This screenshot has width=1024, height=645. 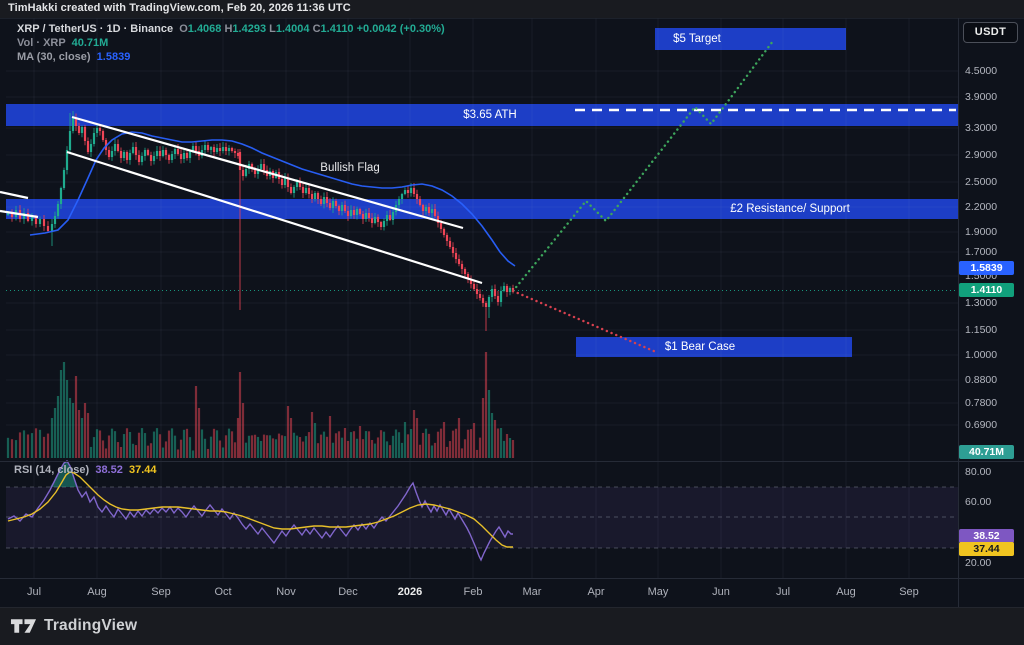 What do you see at coordinates (482, 209) in the screenshot?
I see `resistance-support-band-annotation: £2 Resistance/ Support` at bounding box center [482, 209].